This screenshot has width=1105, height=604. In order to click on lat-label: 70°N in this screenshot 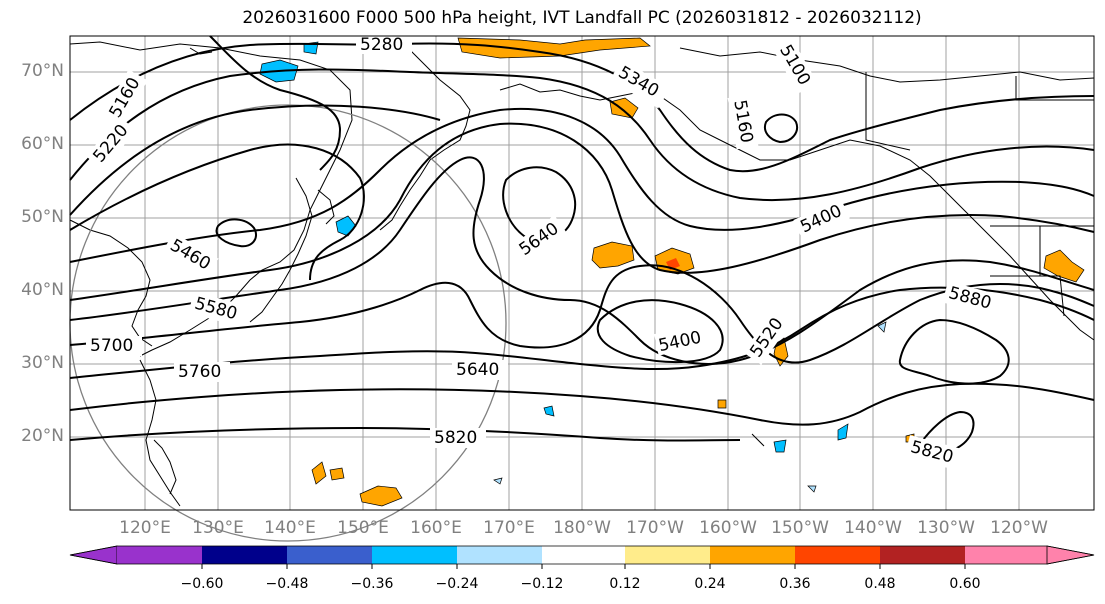, I will do `click(42, 71)`.